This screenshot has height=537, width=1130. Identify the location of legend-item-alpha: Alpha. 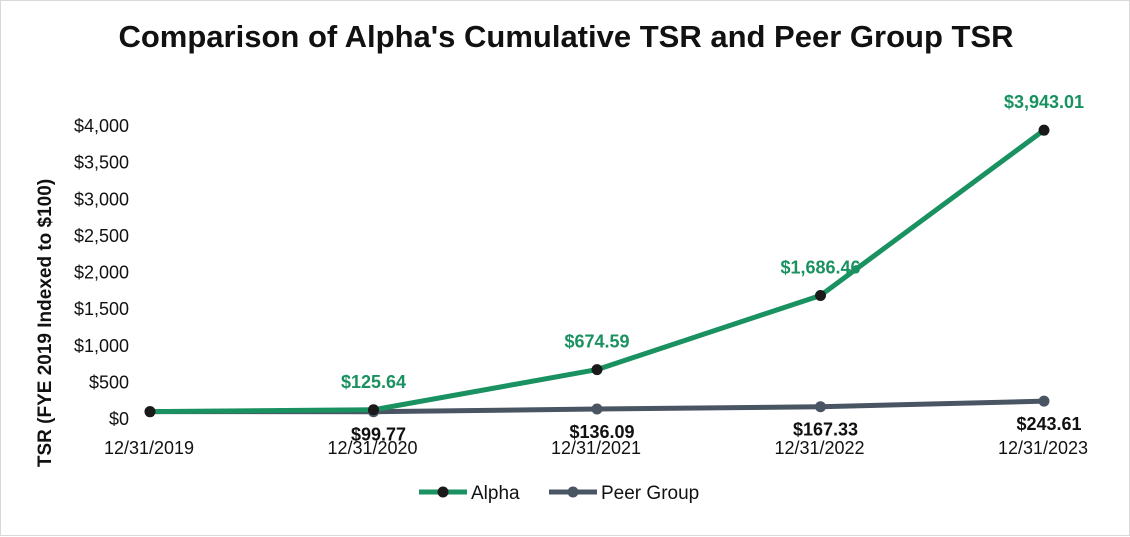
(469, 493).